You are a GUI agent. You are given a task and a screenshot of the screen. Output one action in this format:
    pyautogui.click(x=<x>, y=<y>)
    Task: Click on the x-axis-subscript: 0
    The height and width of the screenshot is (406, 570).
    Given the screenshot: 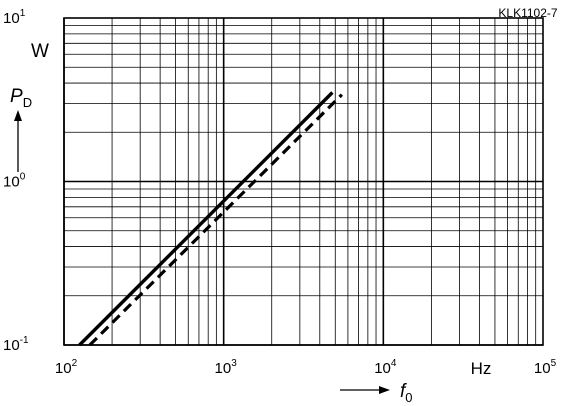 What is the action you would take?
    pyautogui.click(x=408, y=397)
    